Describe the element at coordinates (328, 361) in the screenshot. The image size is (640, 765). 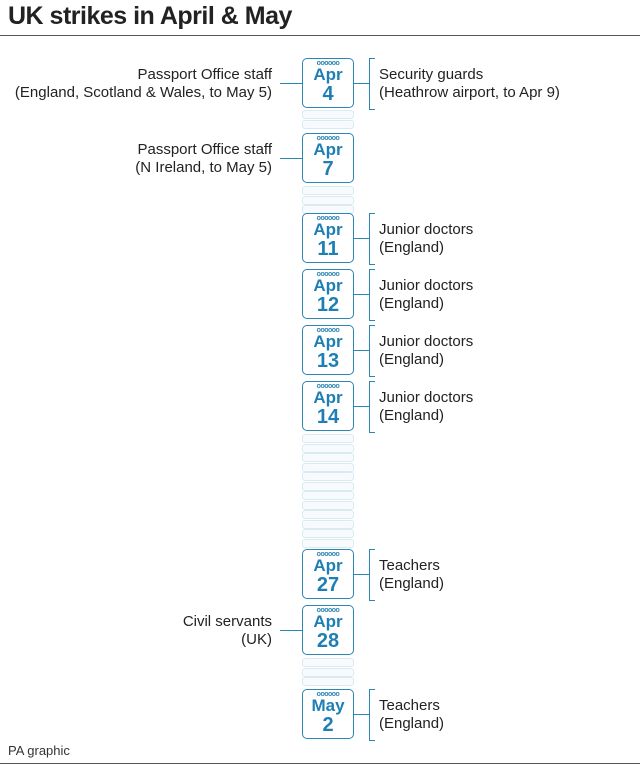
I see `date-day: 13` at that location.